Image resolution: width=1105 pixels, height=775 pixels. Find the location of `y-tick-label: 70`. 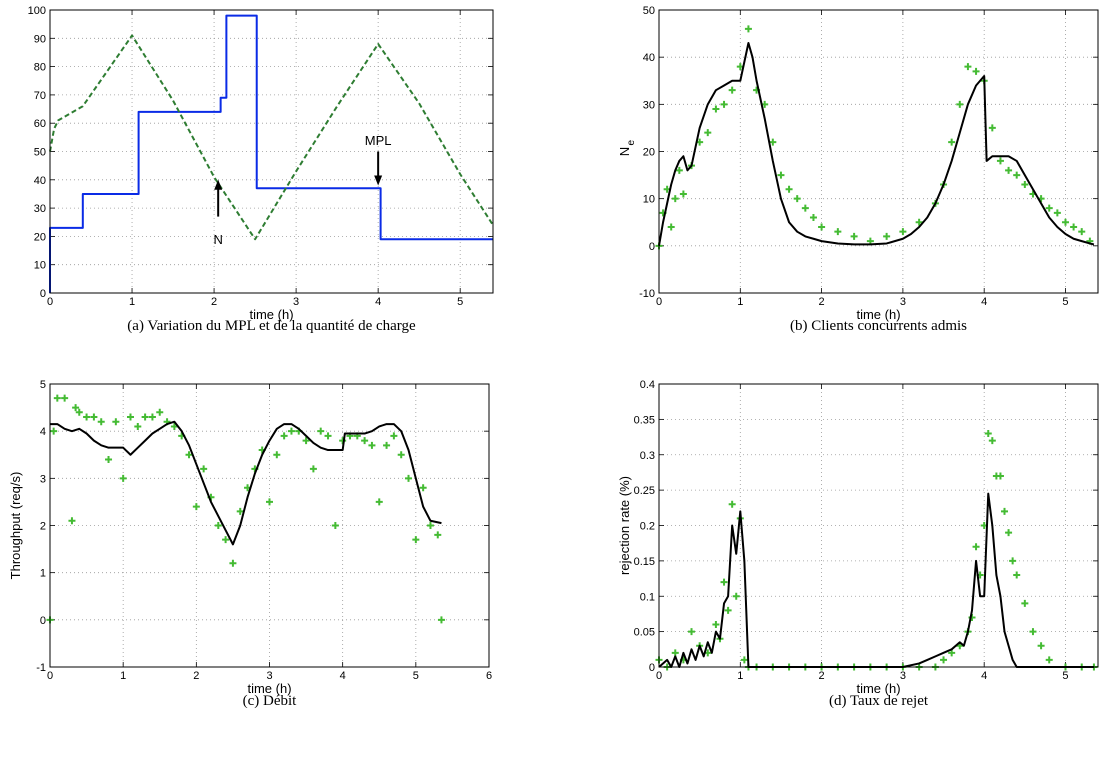

y-tick-label: 70 is located at coordinates (40, 96).